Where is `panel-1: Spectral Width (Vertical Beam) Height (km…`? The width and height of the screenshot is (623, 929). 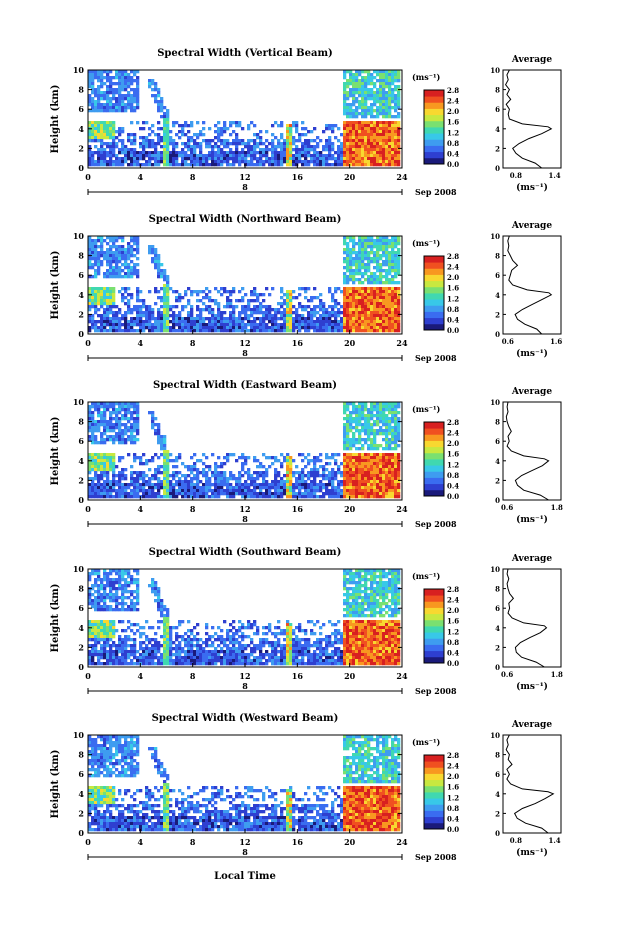
panel-1: Spectral Width (Vertical Beam) Height (km… is located at coordinates (306, 122).